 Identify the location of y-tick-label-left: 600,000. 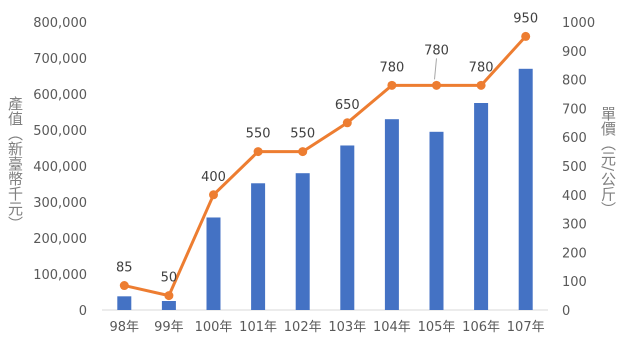
(60, 95).